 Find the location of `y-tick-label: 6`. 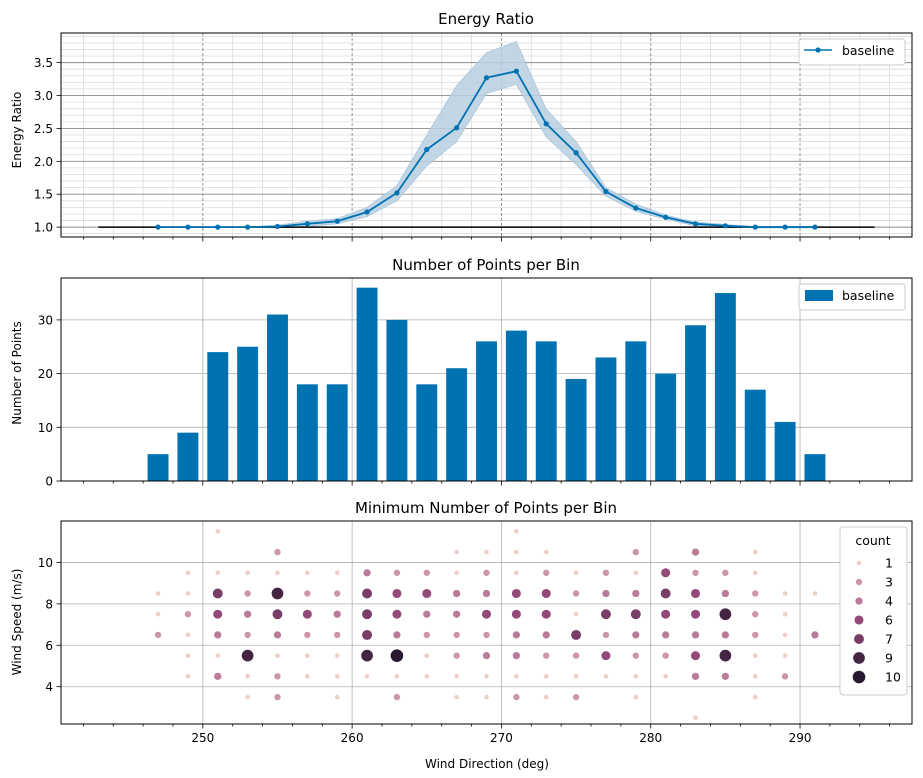

y-tick-label: 6 is located at coordinates (49, 646).